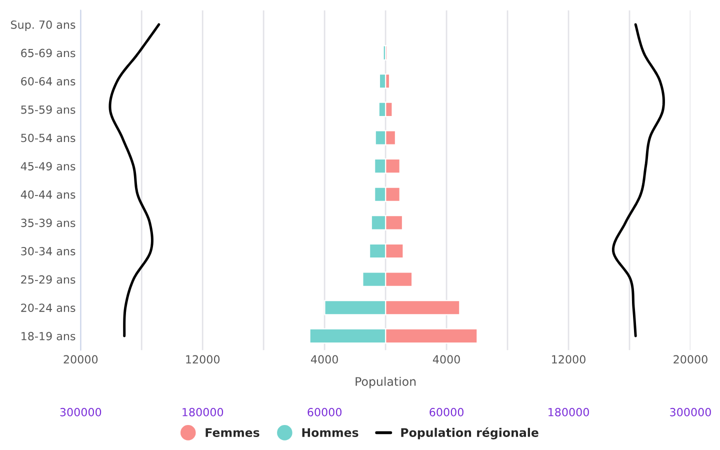 The width and height of the screenshot is (720, 450). Describe the element at coordinates (48, 53) in the screenshot. I see `y-tick-label: 65-69 ans` at that location.